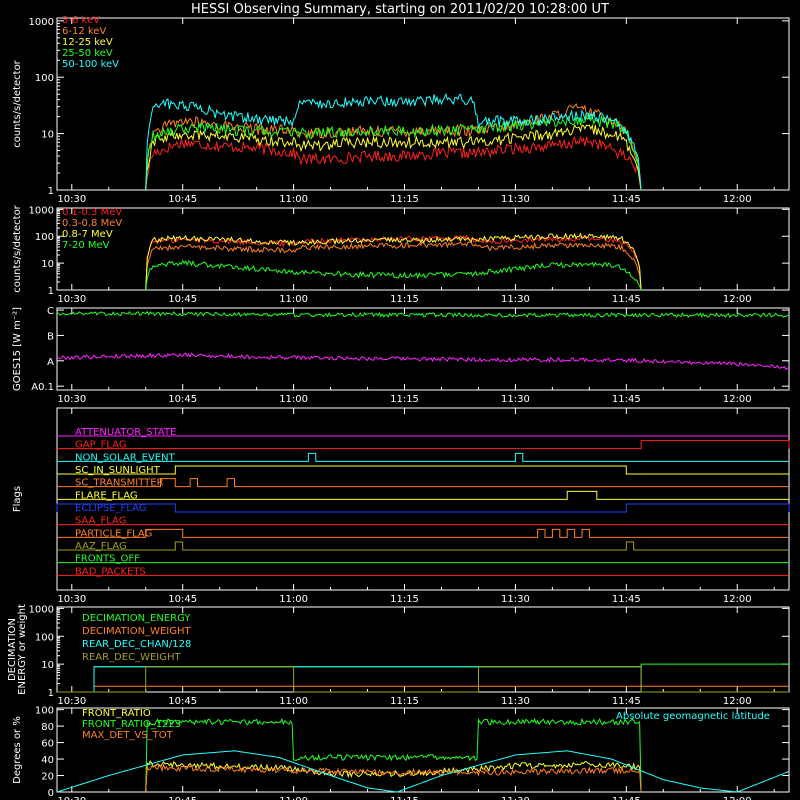 The image size is (800, 800). I want to click on y-tick-label: A0.1, so click(42, 387).